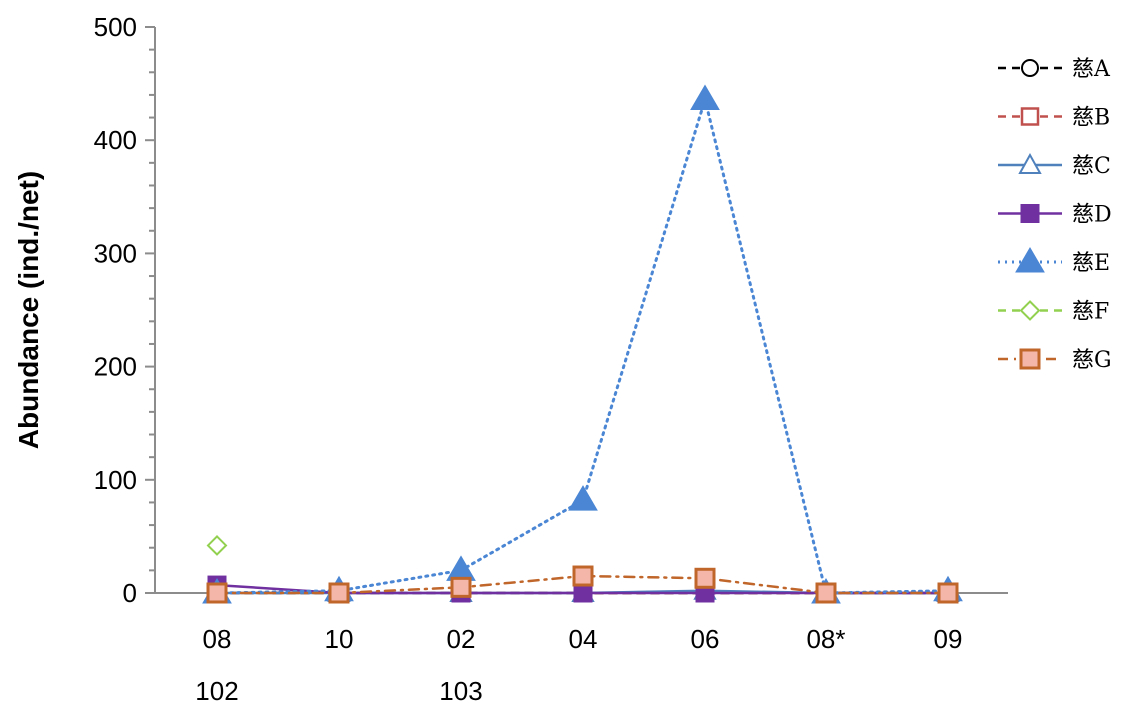 The height and width of the screenshot is (704, 1121). What do you see at coordinates (1053, 312) in the screenshot?
I see `legend-entry: 慈F` at bounding box center [1053, 312].